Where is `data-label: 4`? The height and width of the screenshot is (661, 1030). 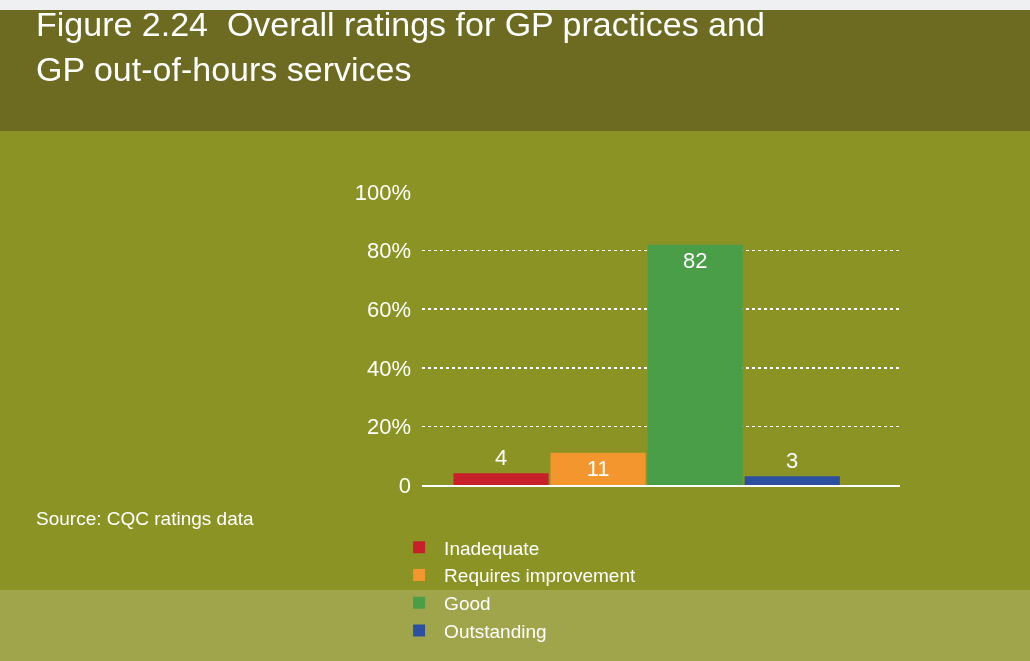
data-label: 4 is located at coordinates (501, 458).